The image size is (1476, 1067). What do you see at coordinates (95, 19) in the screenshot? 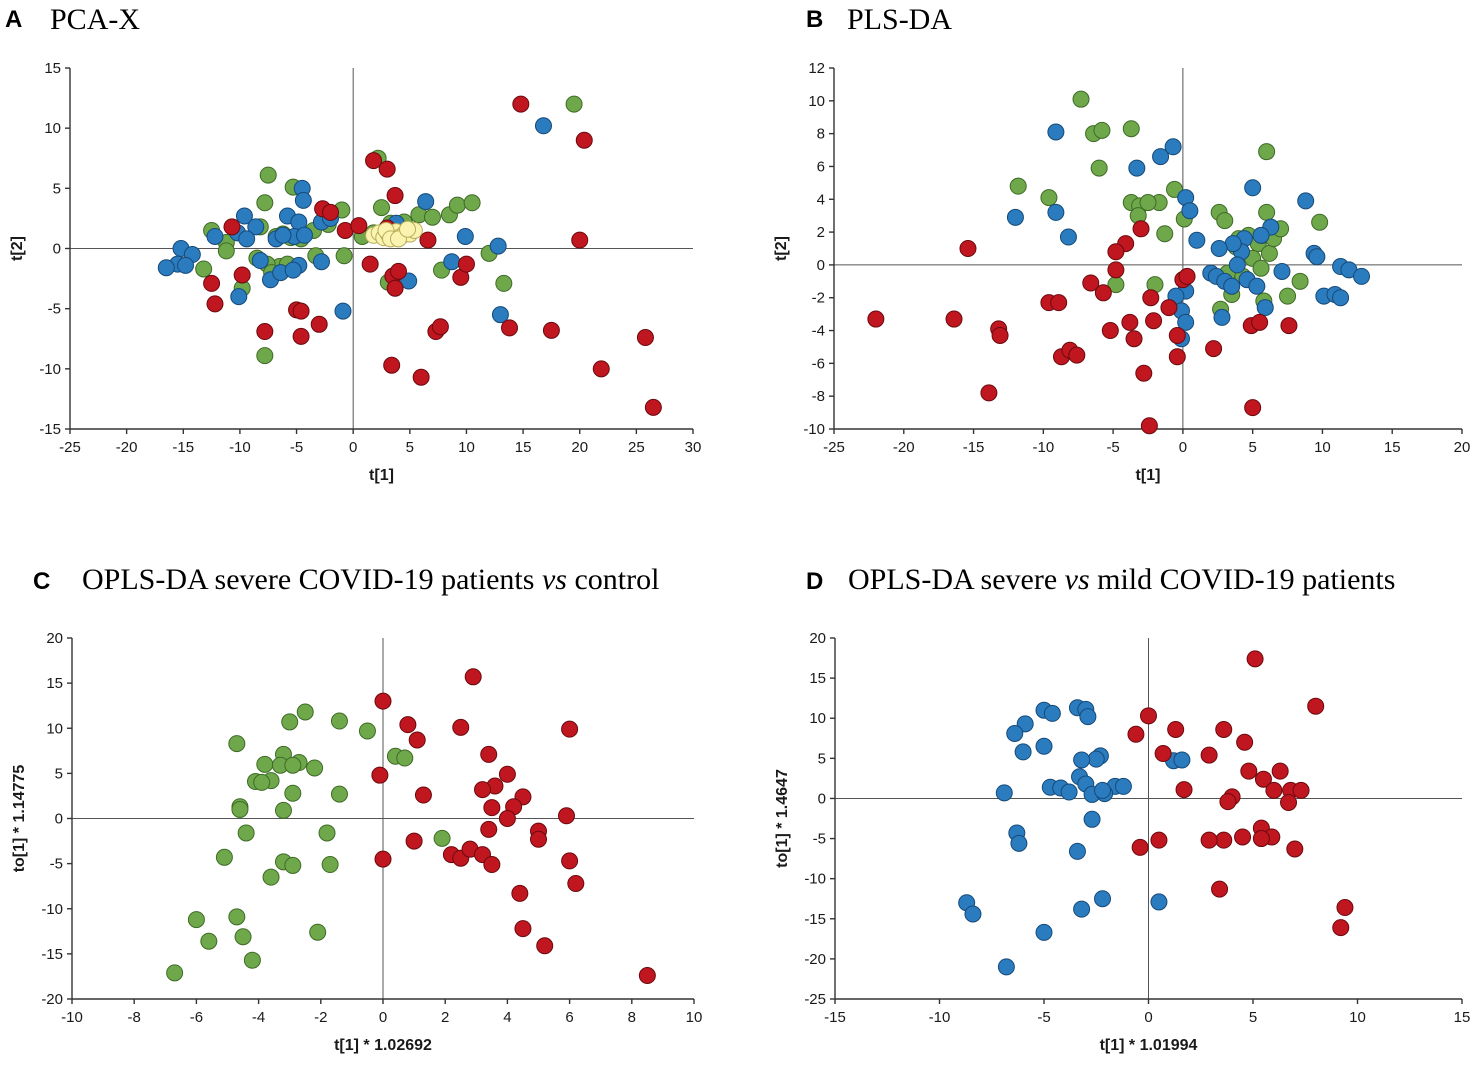
I see `title-segment: PCA-X` at bounding box center [95, 19].